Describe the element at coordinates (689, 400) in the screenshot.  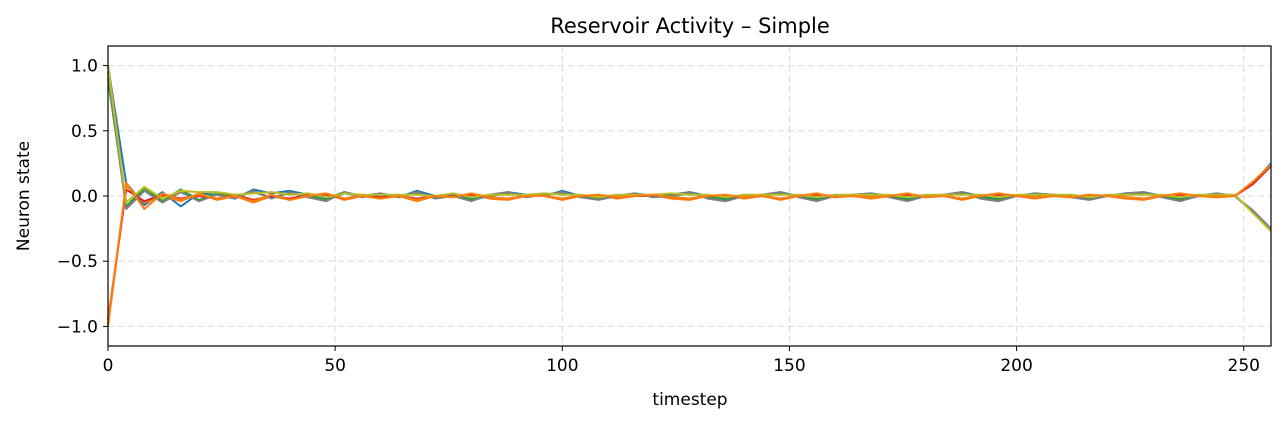
I see `x-axis-label: timestep` at that location.